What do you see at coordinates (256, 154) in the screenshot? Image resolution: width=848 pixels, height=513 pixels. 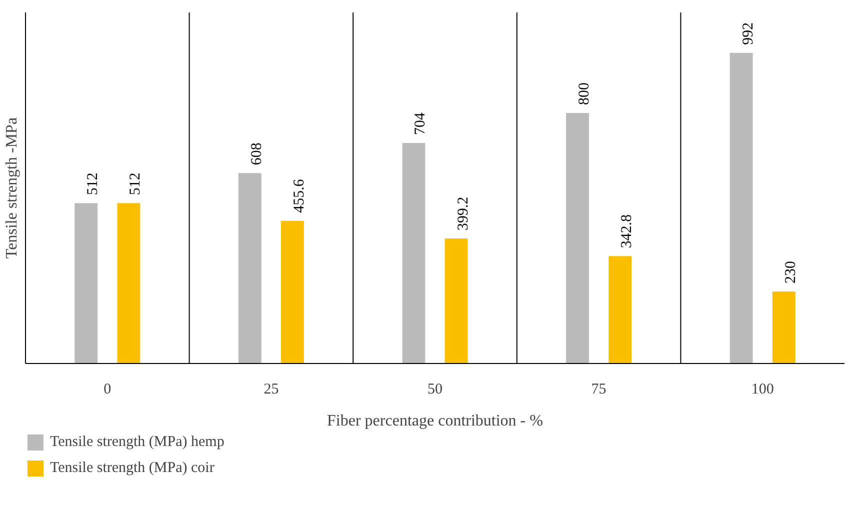 I see `data-label: 608` at bounding box center [256, 154].